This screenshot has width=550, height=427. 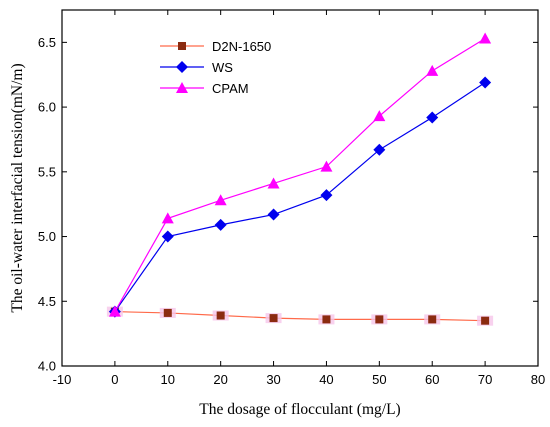 What do you see at coordinates (62, 379) in the screenshot?
I see `x-tick-label: -10` at bounding box center [62, 379].